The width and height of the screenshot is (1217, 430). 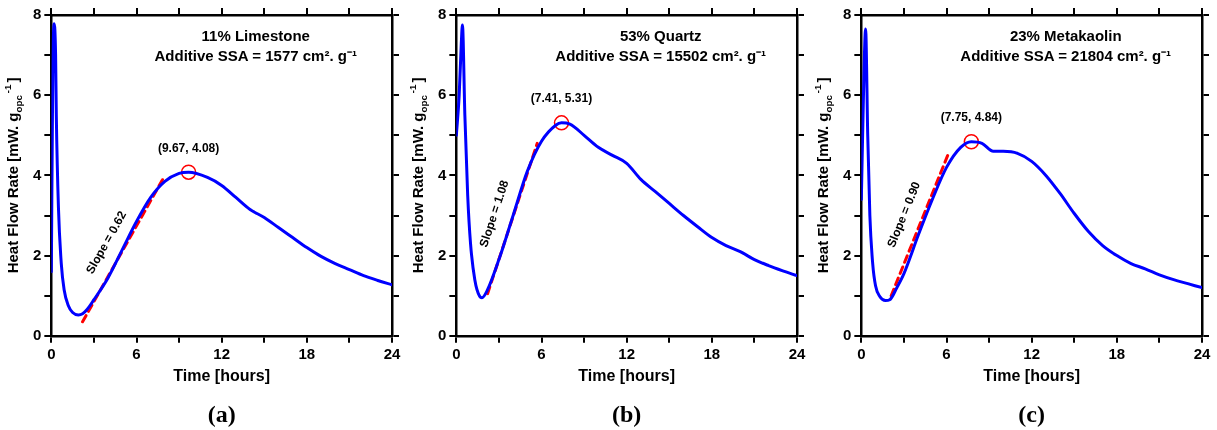 What do you see at coordinates (1065, 36) in the screenshot?
I see `text: 23% Metakaolin` at bounding box center [1065, 36].